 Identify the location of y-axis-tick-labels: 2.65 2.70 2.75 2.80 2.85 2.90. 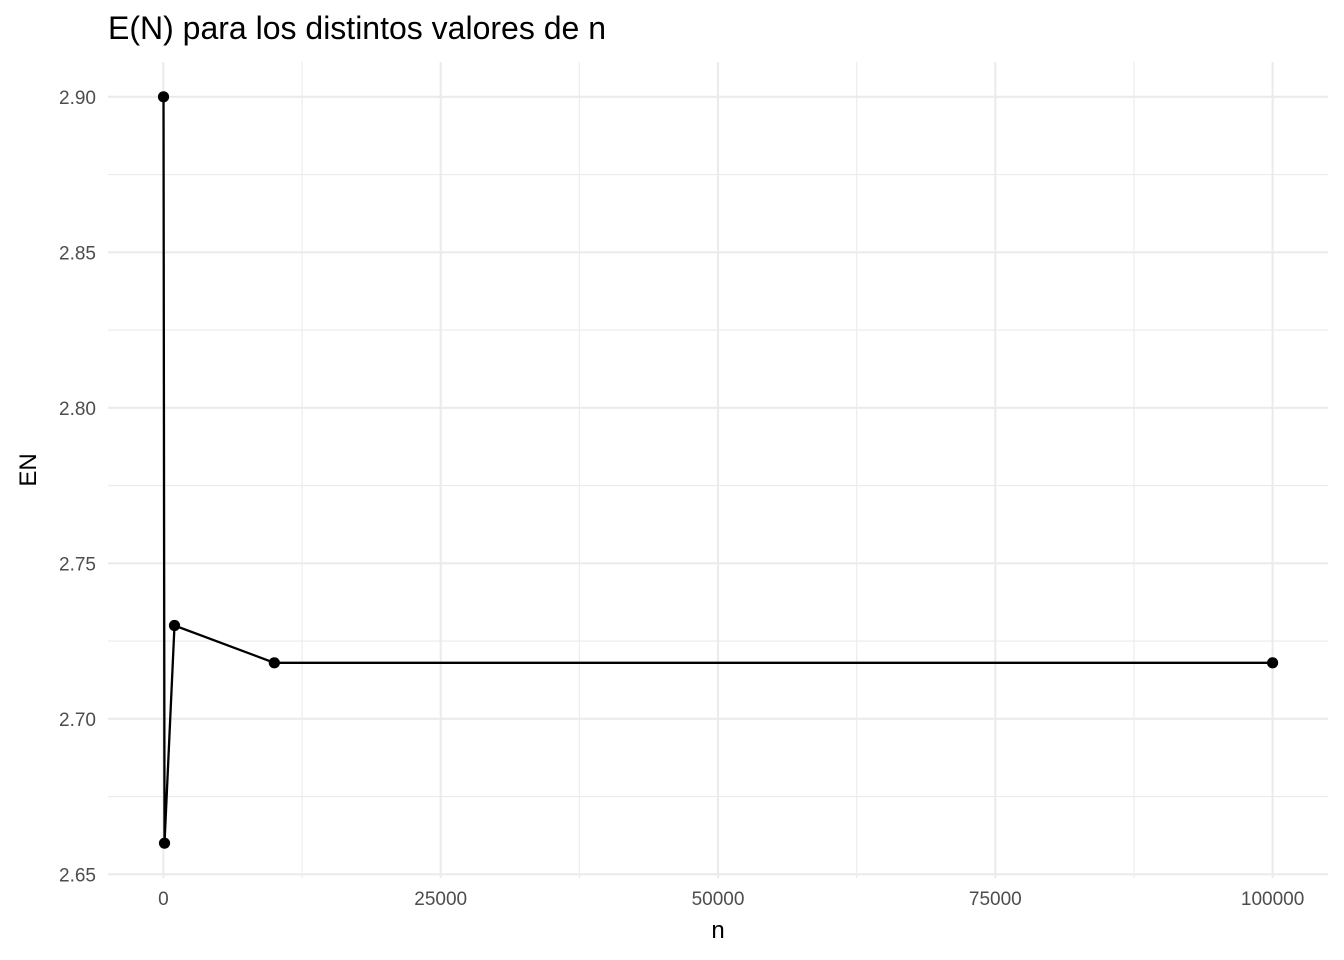
(77, 487).